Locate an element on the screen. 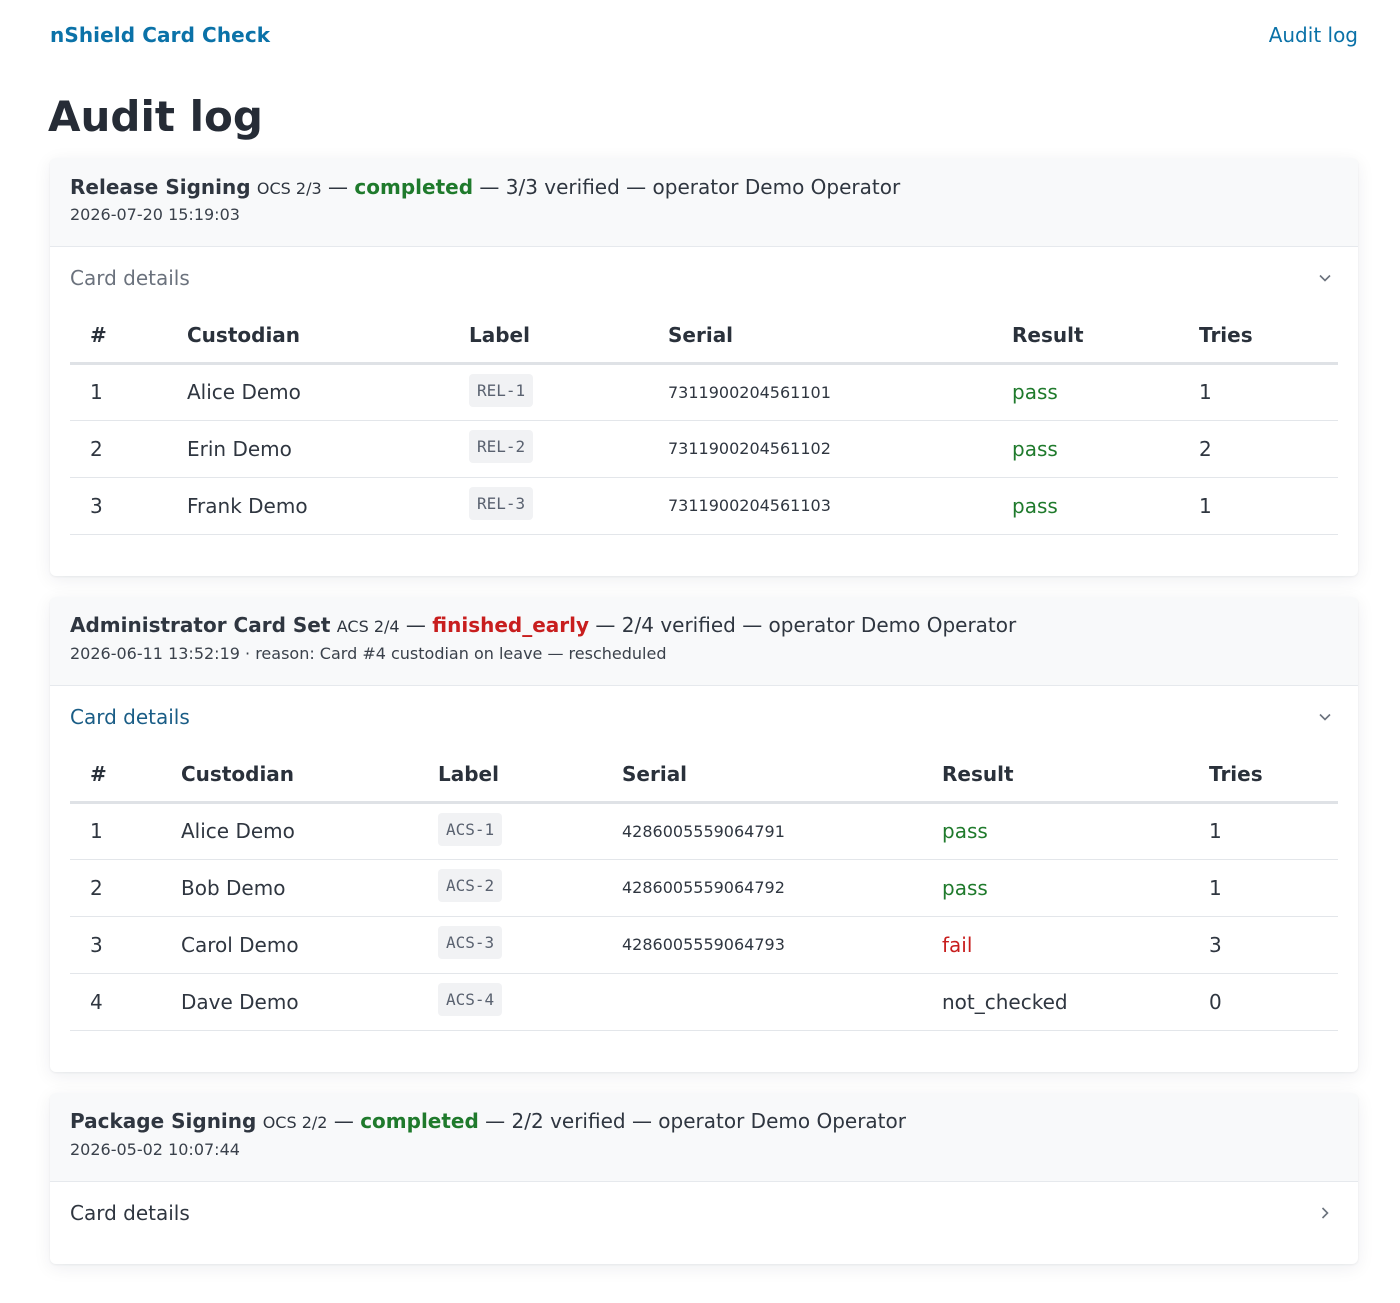 Image resolution: width=1400 pixels, height=1303 pixels. custodian: Bob Demo is located at coordinates (289, 888).